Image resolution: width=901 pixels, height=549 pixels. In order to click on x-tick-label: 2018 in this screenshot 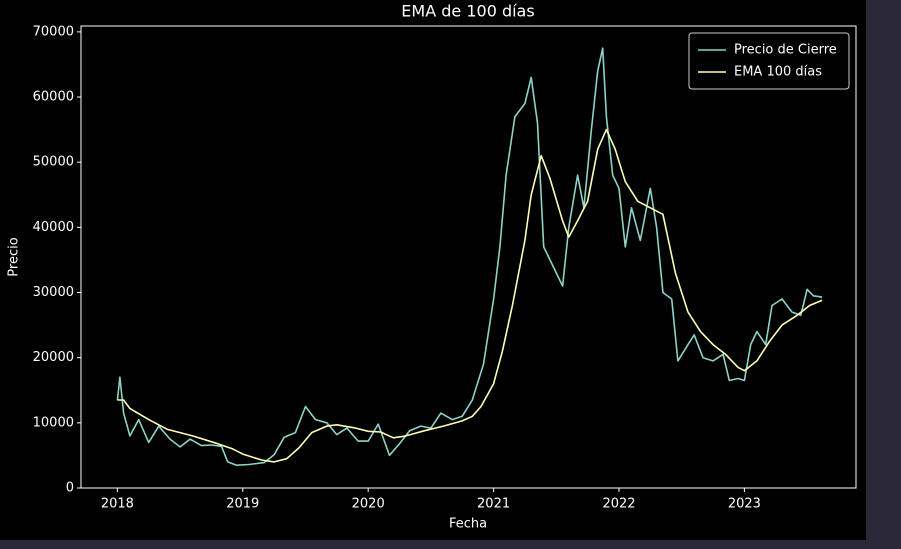, I will do `click(117, 504)`.